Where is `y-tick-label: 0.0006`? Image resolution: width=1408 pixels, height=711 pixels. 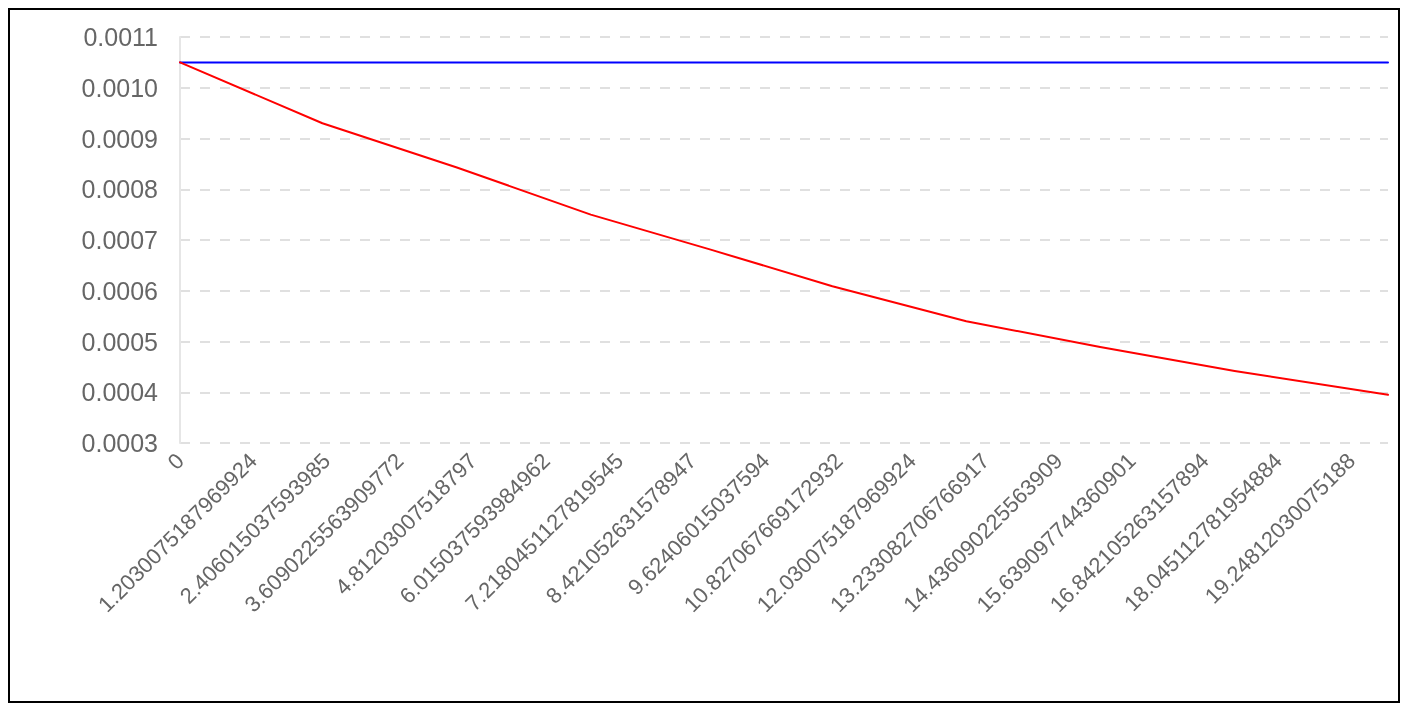 y-tick-label: 0.0006 is located at coordinates (119, 290).